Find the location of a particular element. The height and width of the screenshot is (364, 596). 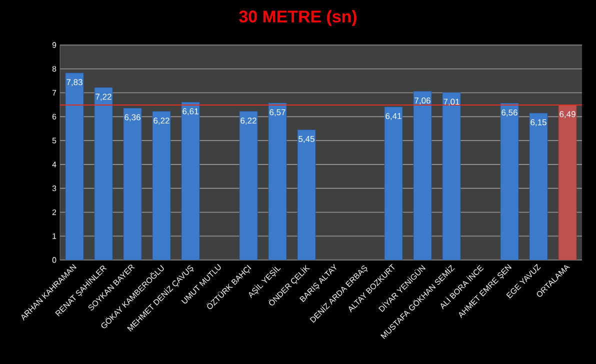

data-label: 6,15 is located at coordinates (538, 122).